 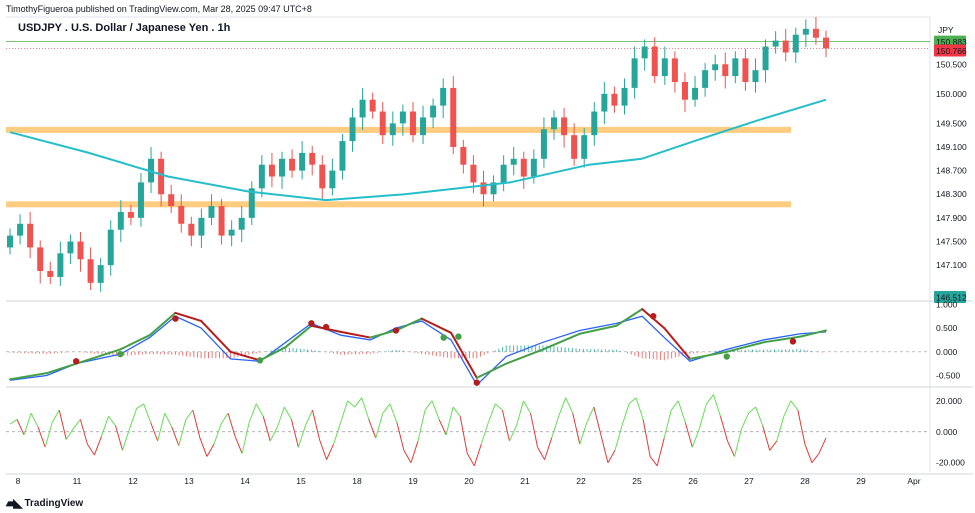 I want to click on time-tick-label: 27, so click(x=749, y=481).